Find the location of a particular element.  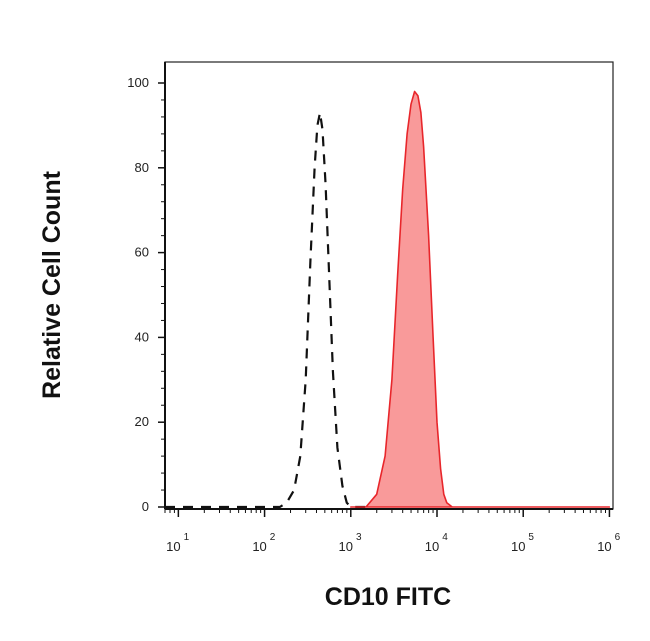

y-tick-label-80: 80 is located at coordinates (142, 167).